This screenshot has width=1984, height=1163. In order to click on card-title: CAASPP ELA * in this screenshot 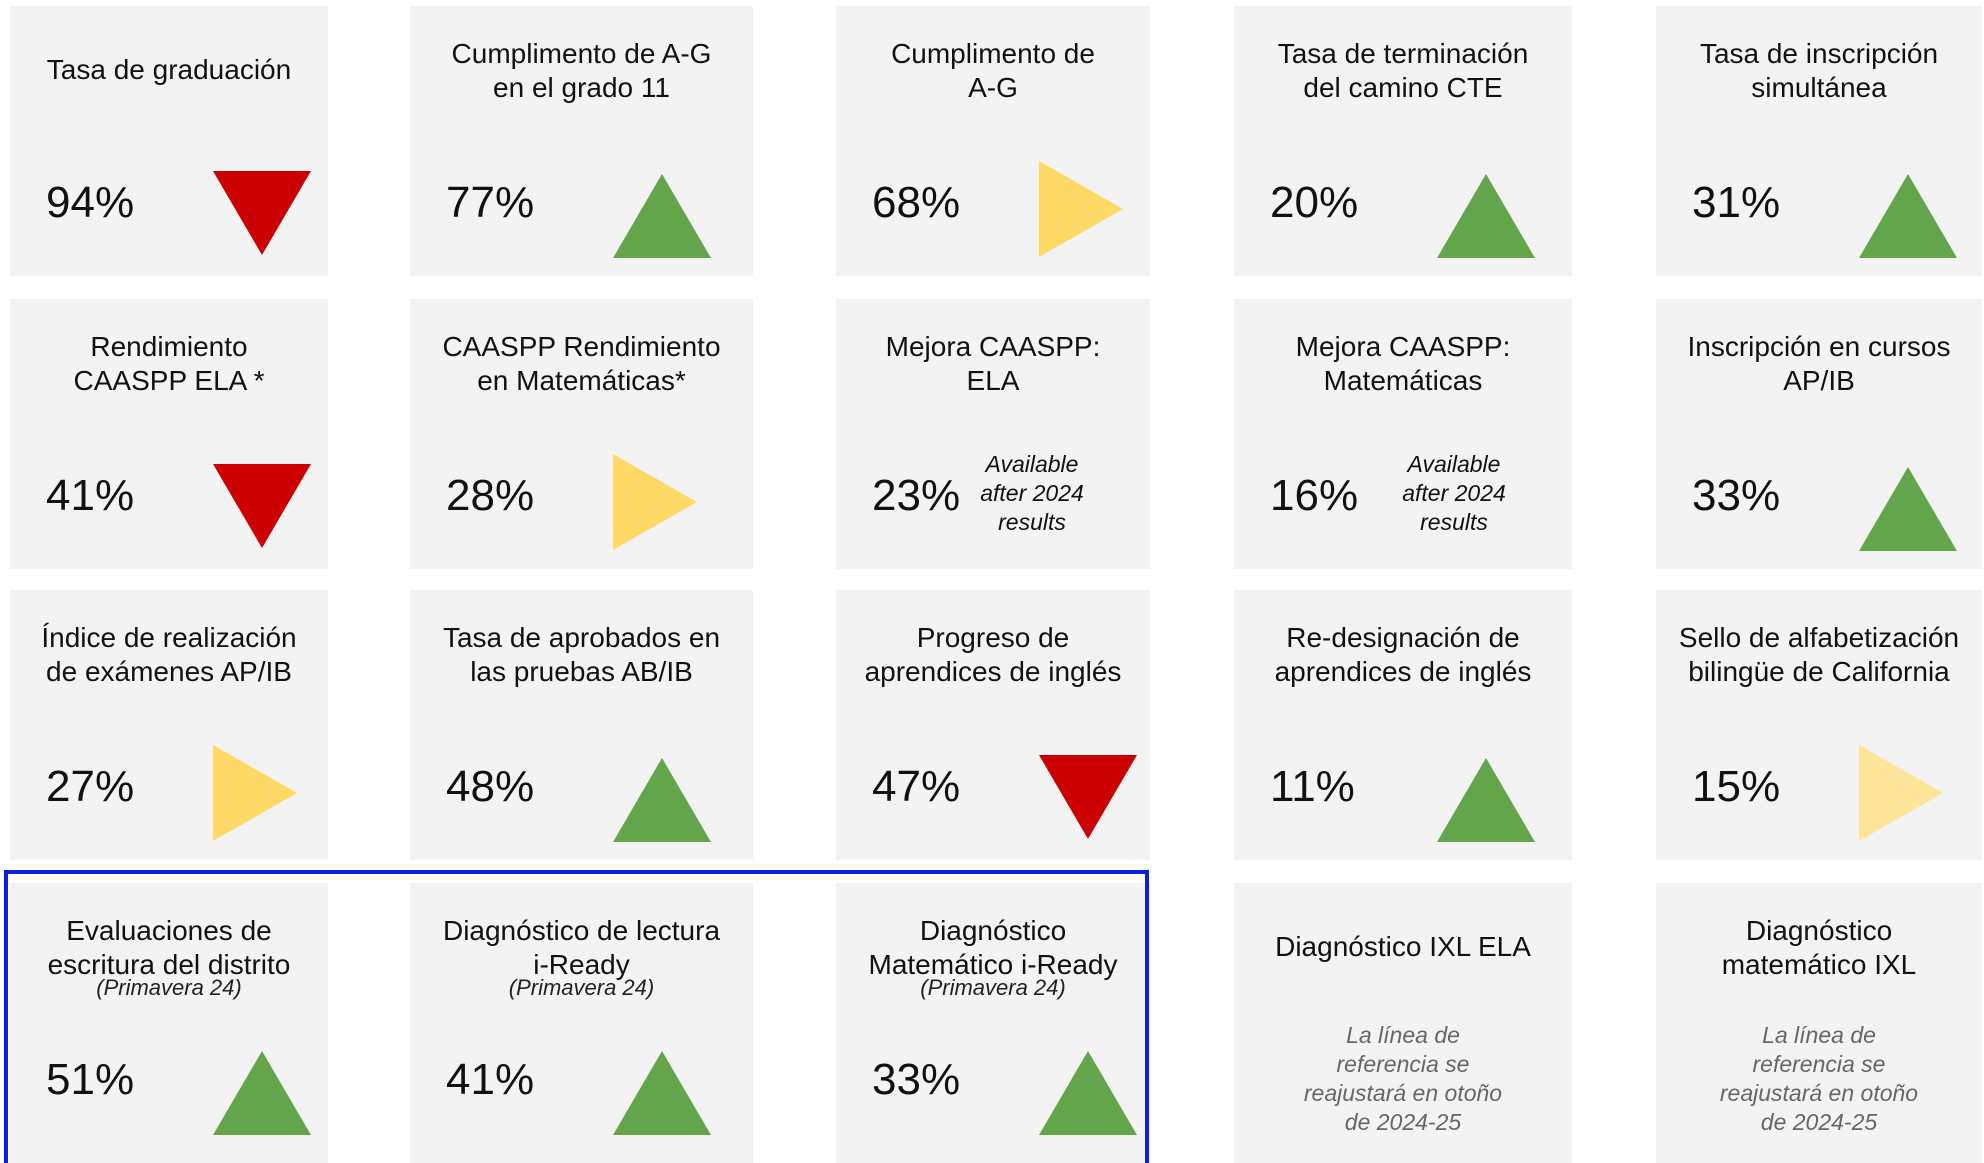, I will do `click(169, 380)`.